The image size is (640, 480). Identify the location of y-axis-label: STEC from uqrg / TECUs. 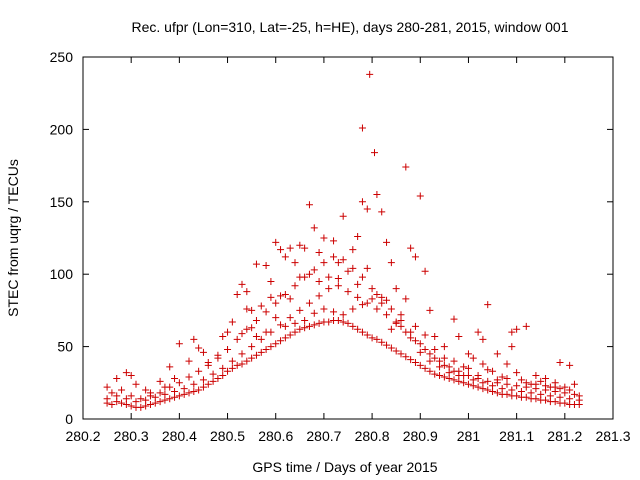
(13, 238).